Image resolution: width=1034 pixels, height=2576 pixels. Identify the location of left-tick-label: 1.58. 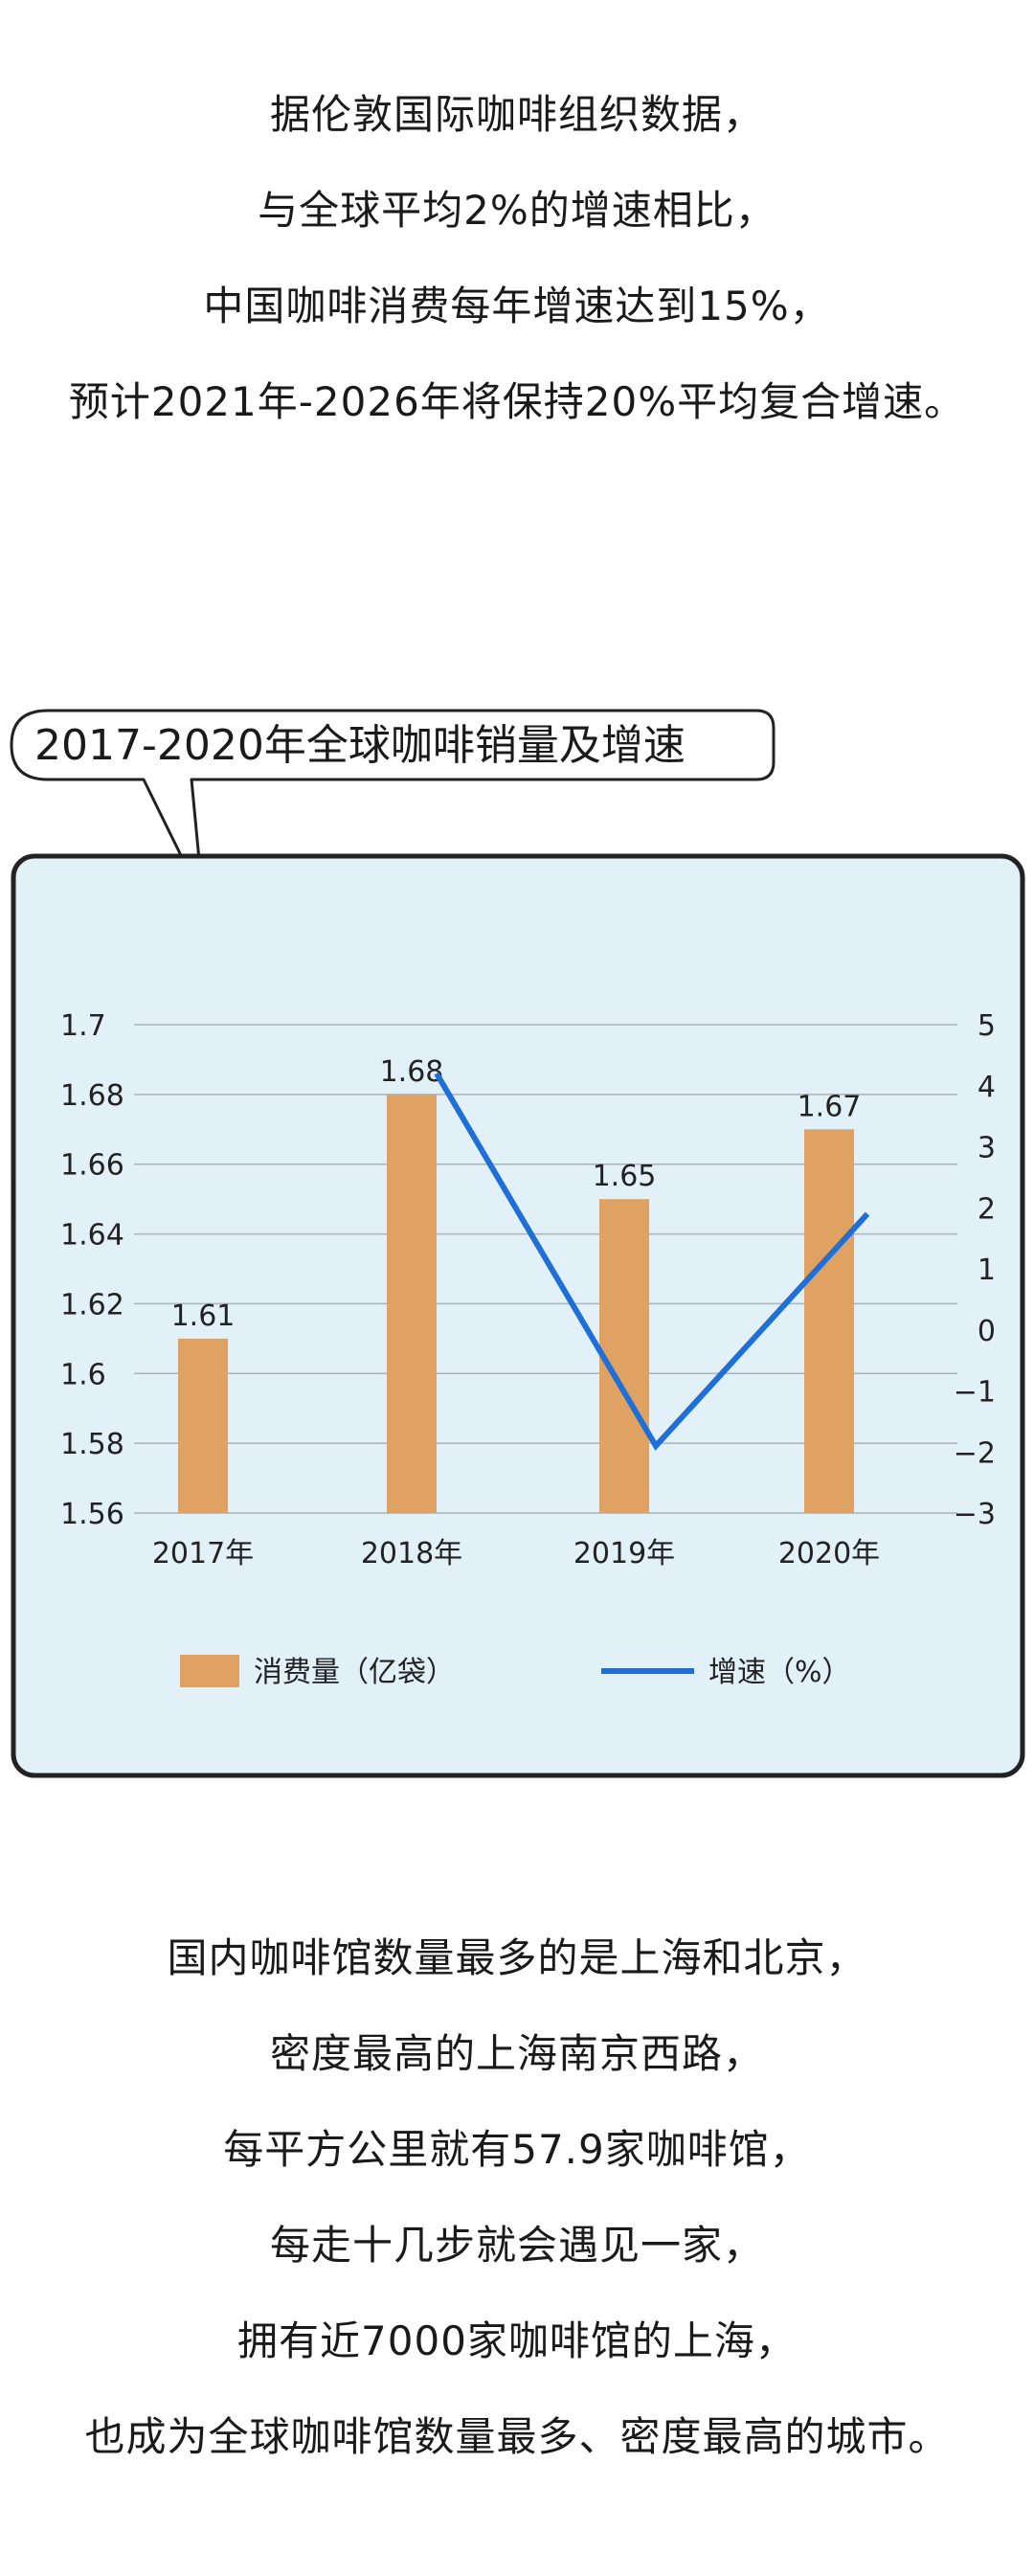
(92, 1444).